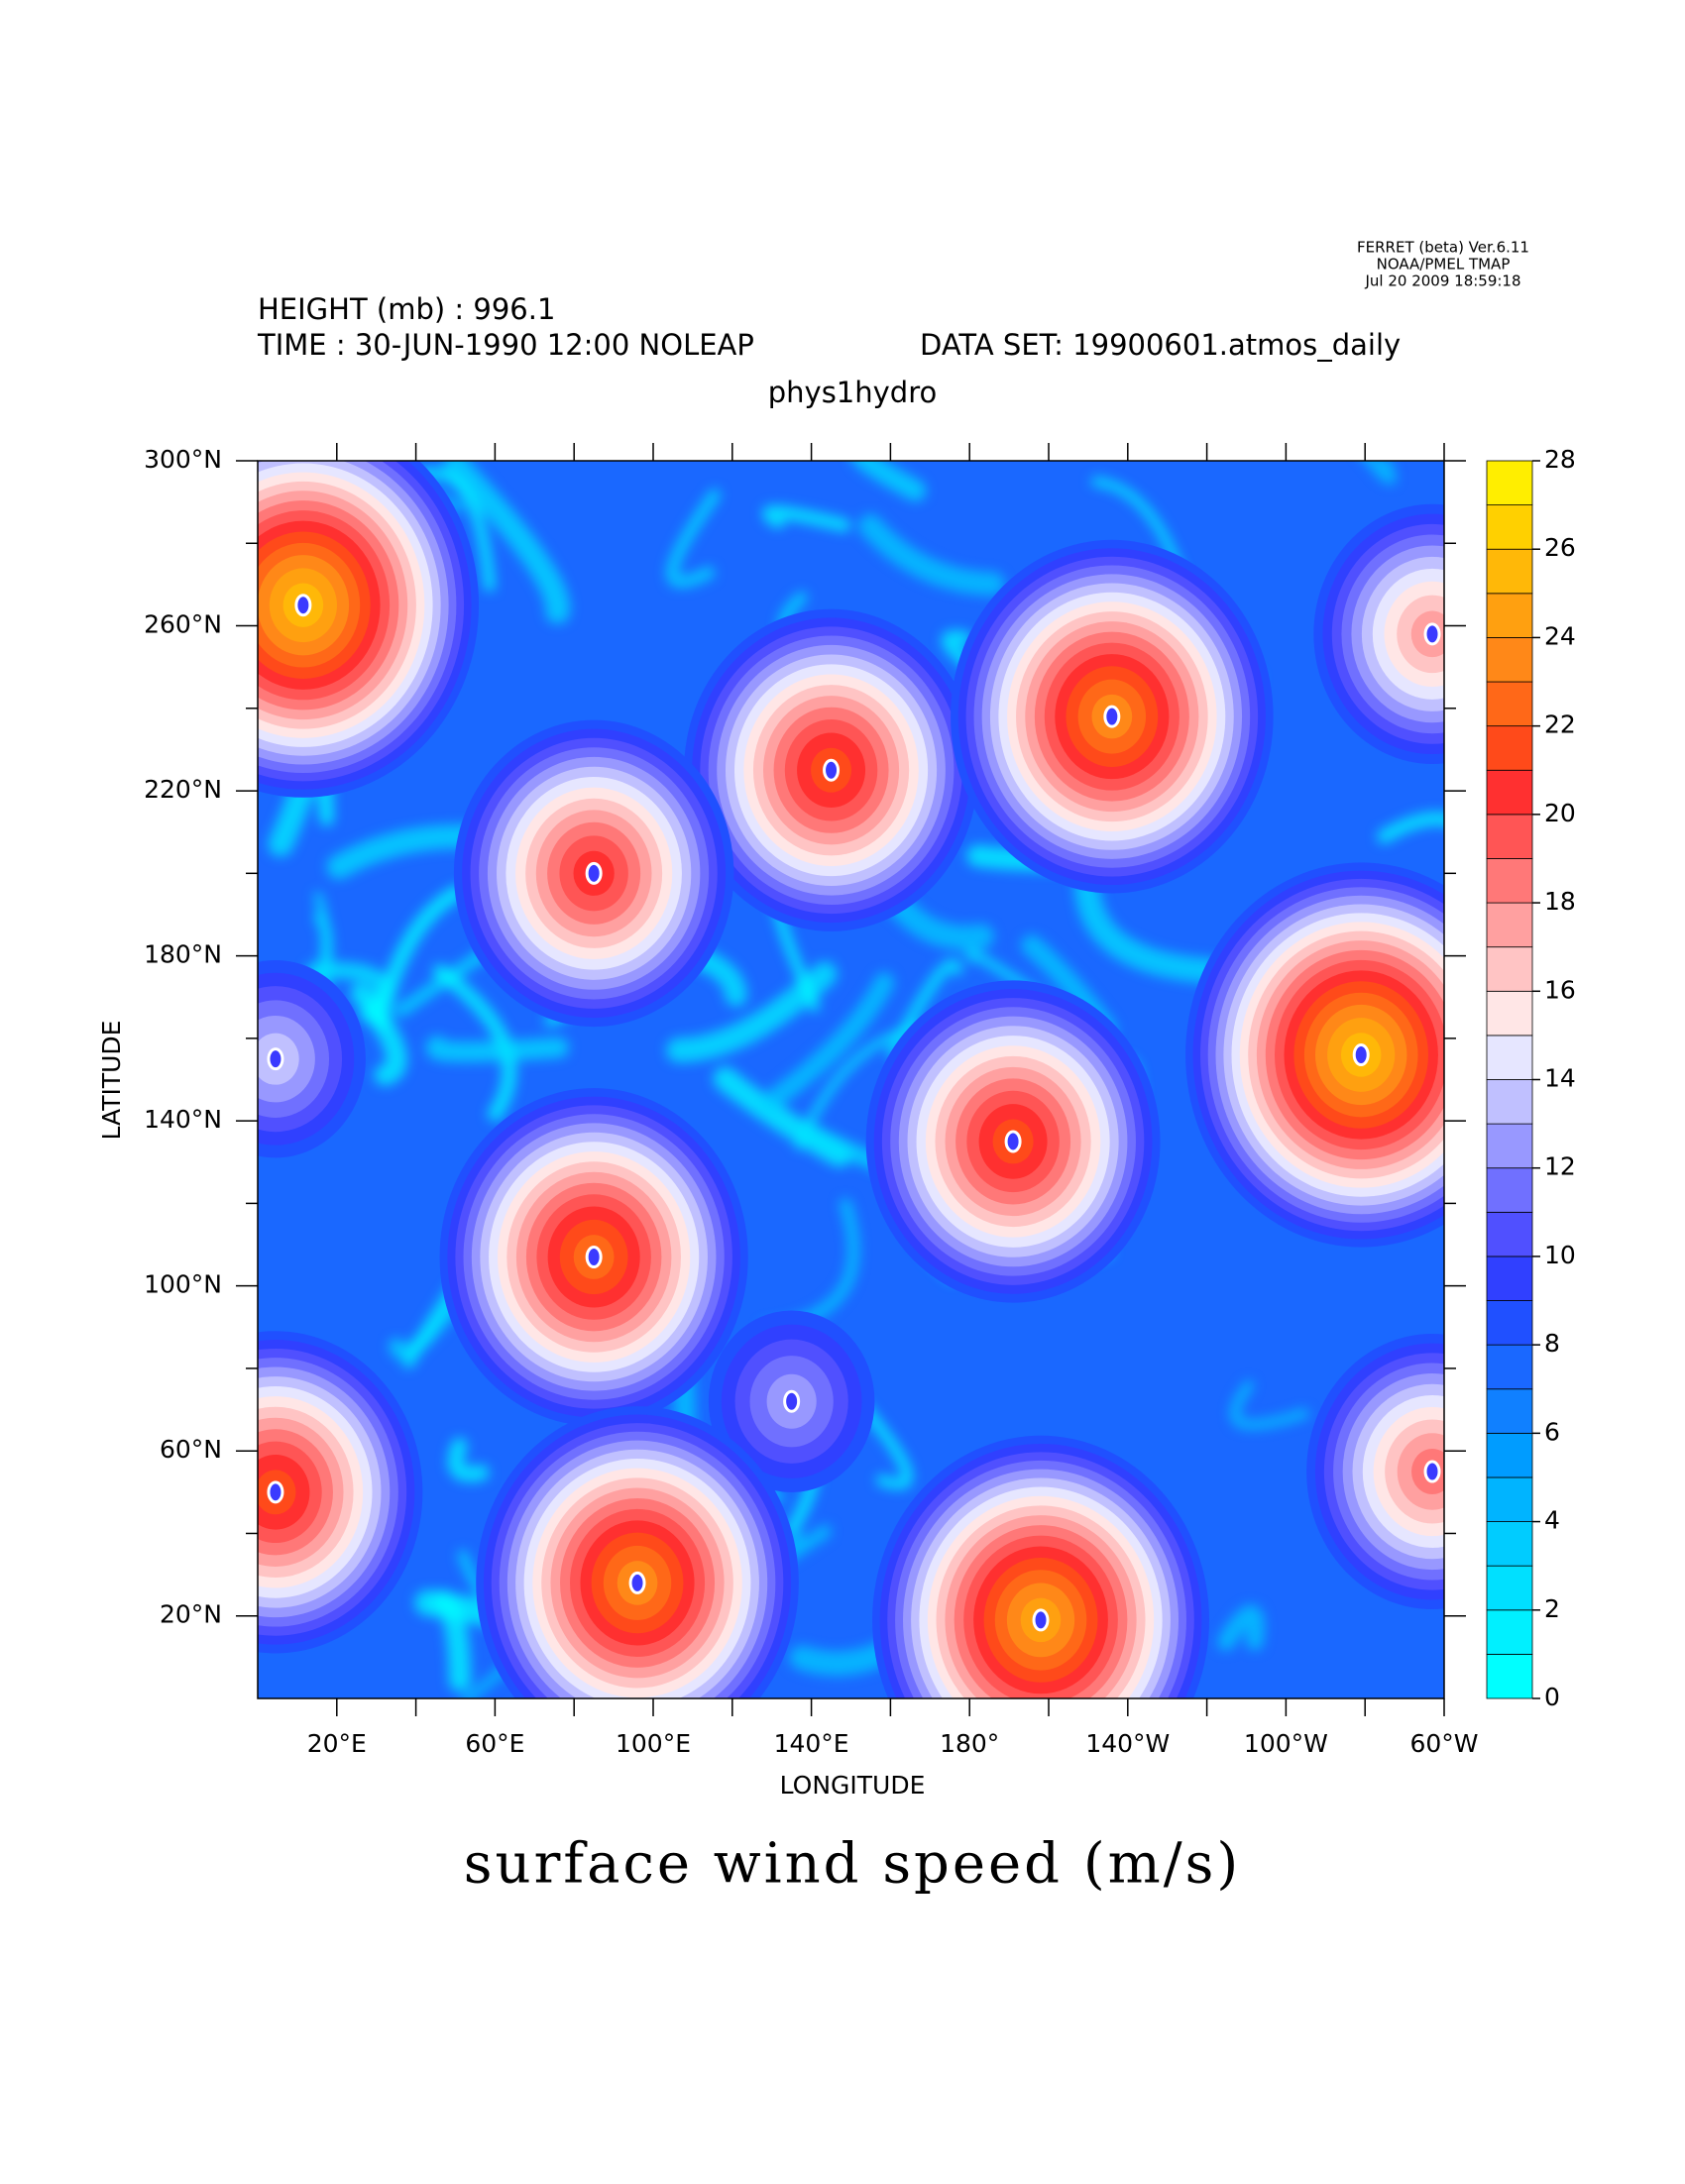 The image size is (1685, 2184). I want to click on colorbar-label: 26, so click(1560, 547).